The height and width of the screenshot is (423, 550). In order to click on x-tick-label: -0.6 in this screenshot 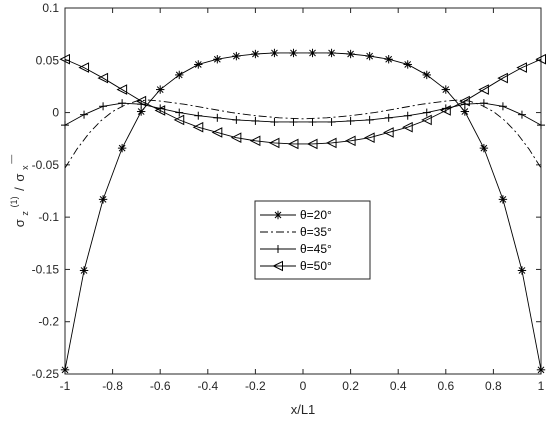, I will do `click(160, 386)`.